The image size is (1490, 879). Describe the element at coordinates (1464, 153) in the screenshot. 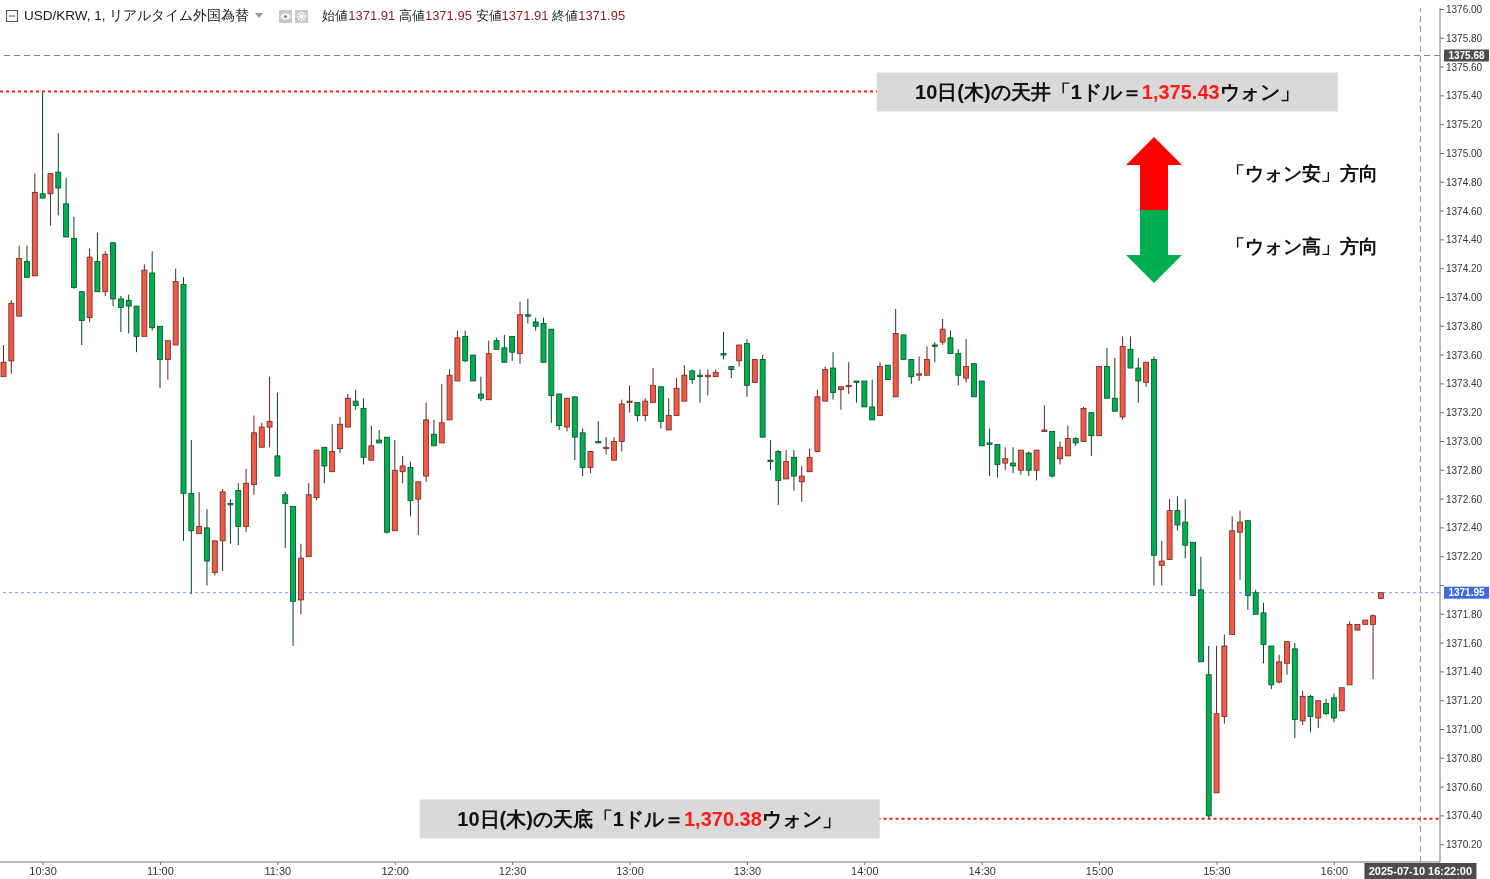

I see `y-tick-label: 1375.00` at that location.